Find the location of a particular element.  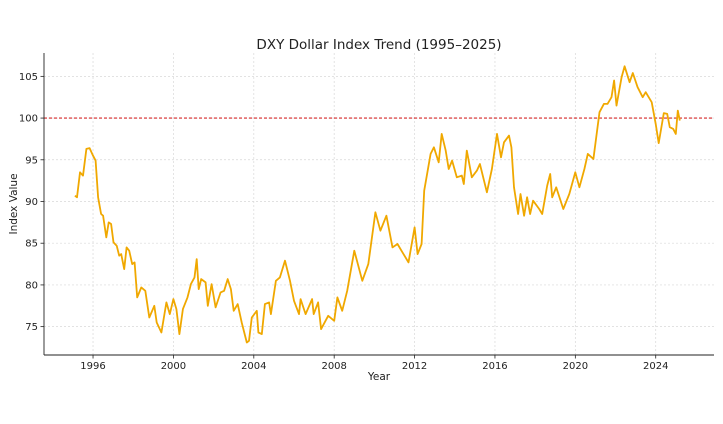

x-ticks: 1996 2000 2004 2008 2012 2016 2020 2024 is located at coordinates (374, 363).